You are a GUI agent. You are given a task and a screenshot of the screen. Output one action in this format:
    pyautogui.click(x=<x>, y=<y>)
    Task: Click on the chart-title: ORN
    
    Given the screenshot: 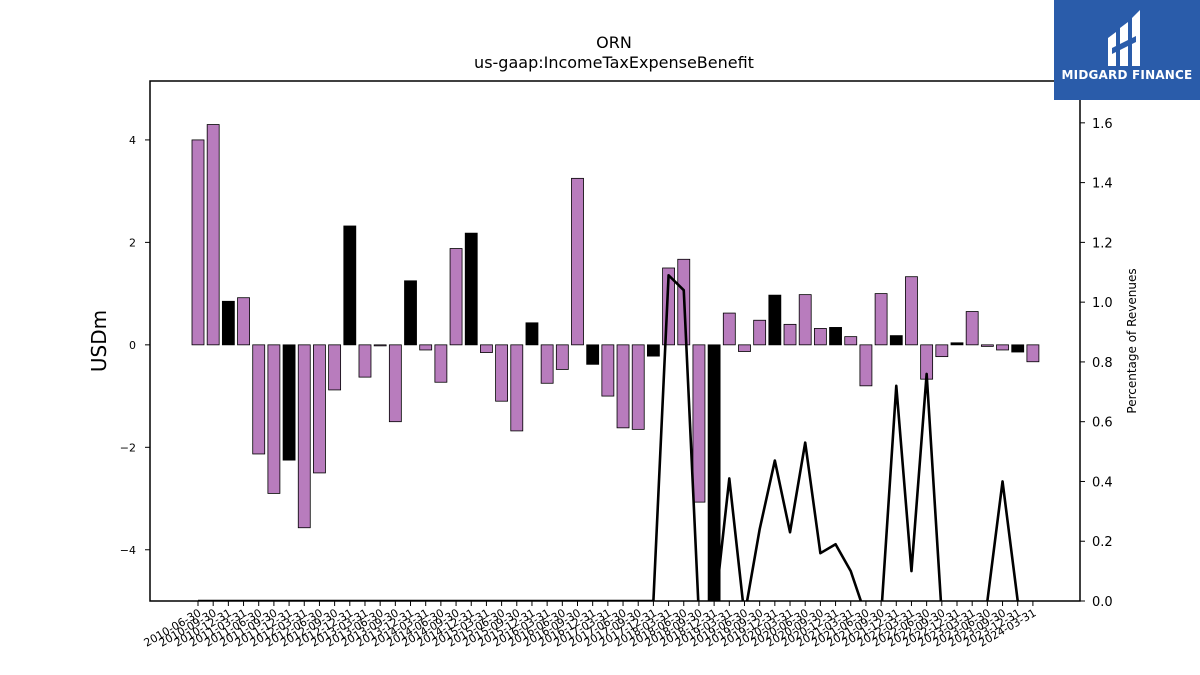 What is the action you would take?
    pyautogui.click(x=614, y=42)
    